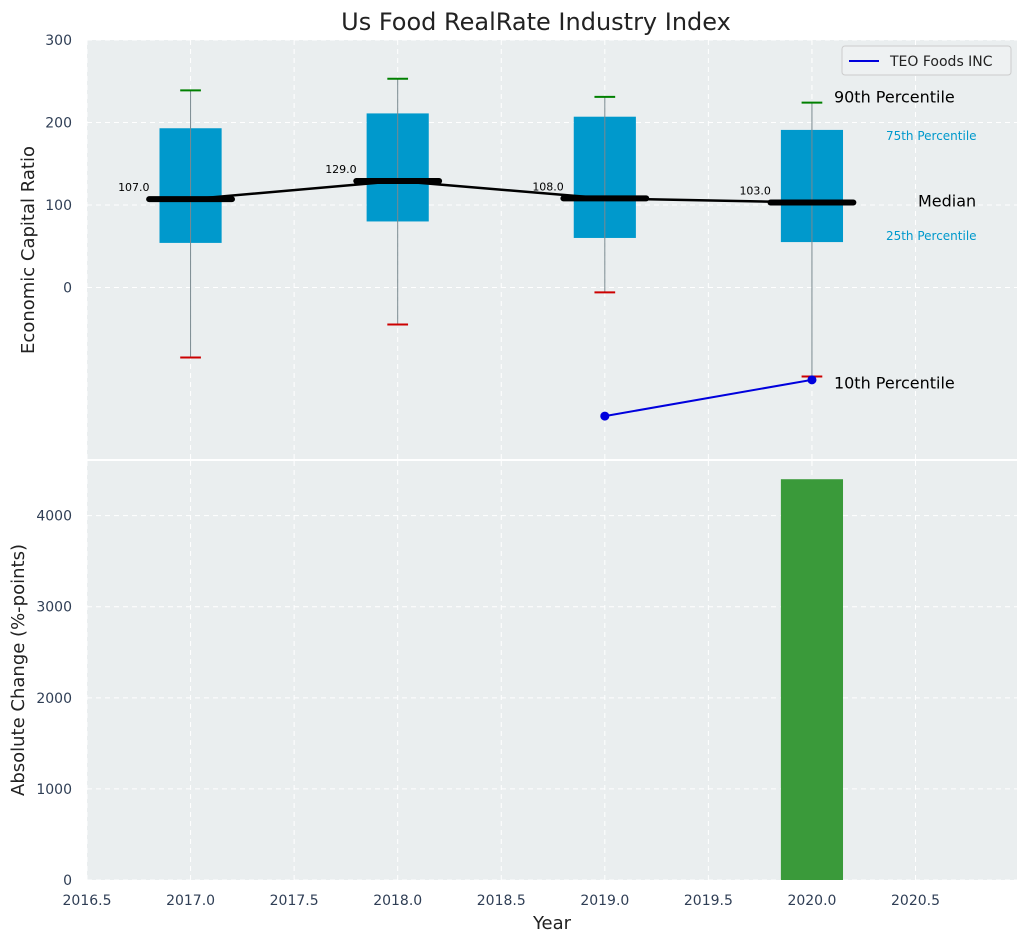 The height and width of the screenshot is (942, 1026). What do you see at coordinates (54, 517) in the screenshot?
I see `bottom-y-tick-label: 4000` at bounding box center [54, 517].